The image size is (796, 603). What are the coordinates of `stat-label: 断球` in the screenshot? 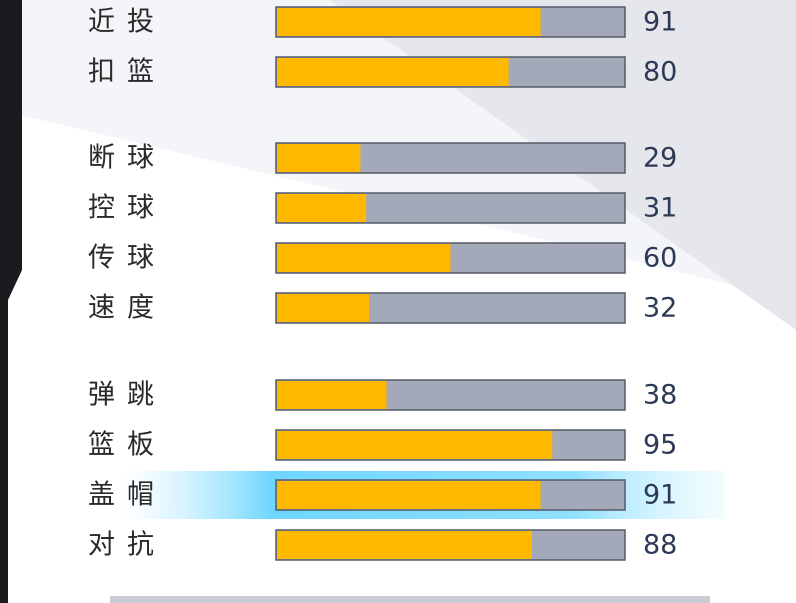 It's located at (127, 158).